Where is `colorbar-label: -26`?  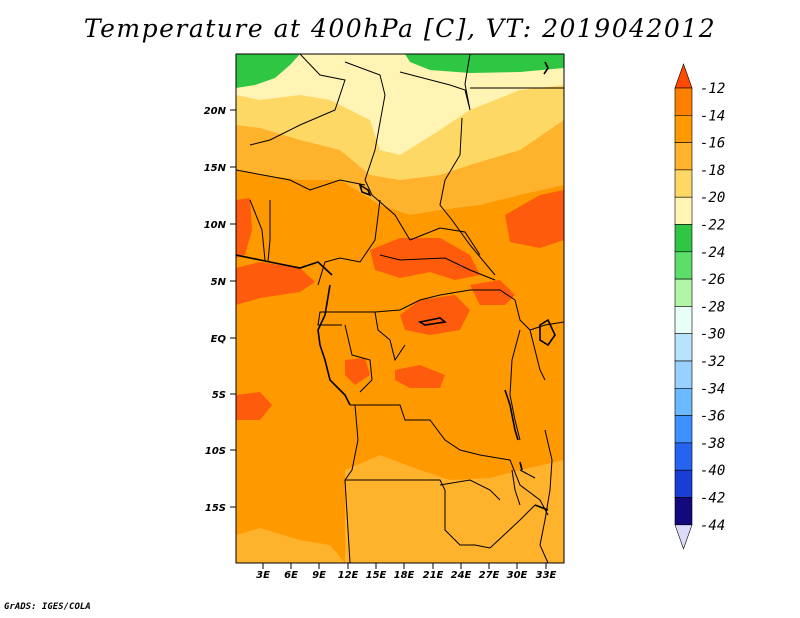
colorbar-label: -26 is located at coordinates (712, 280).